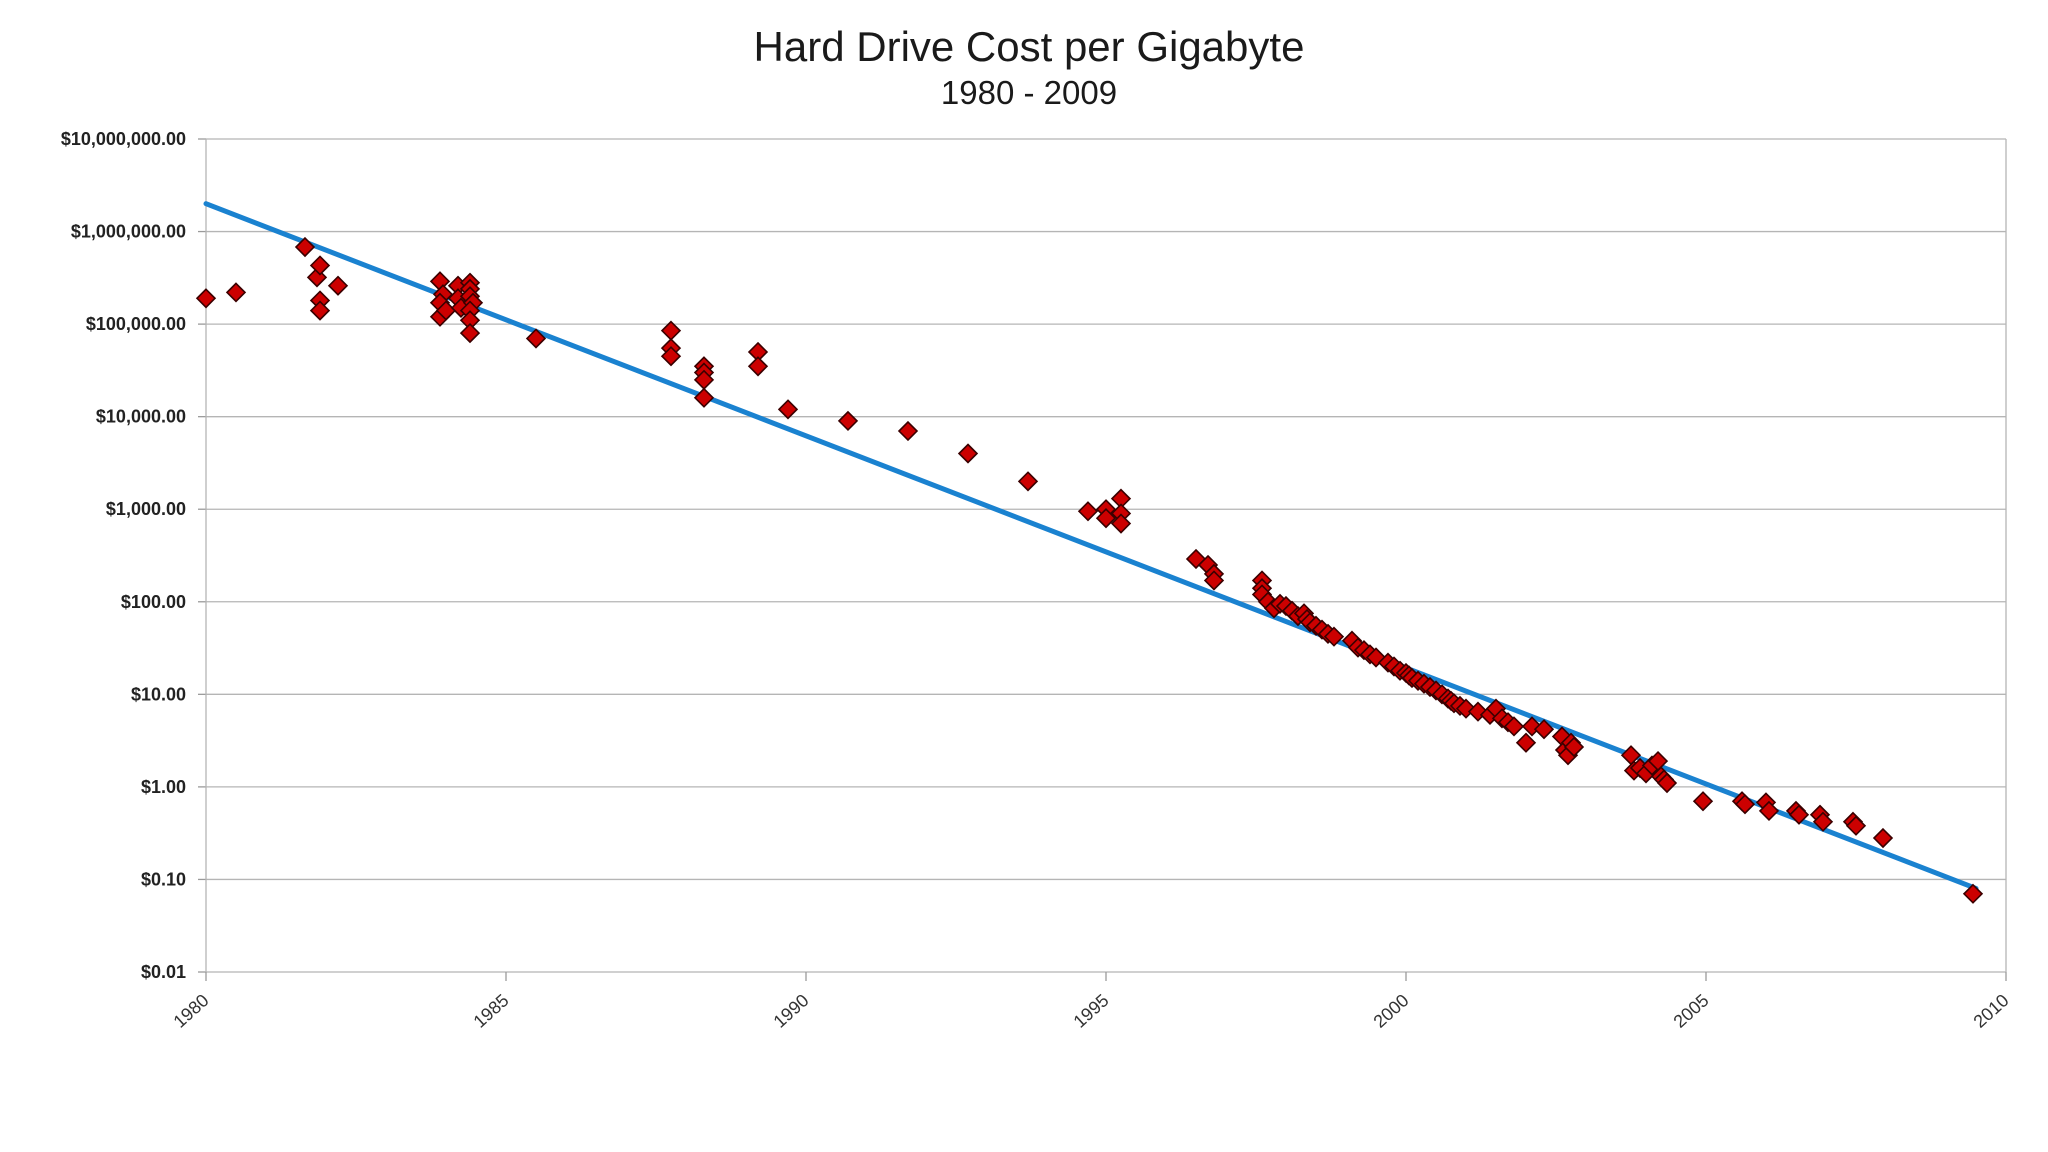  What do you see at coordinates (128, 232) in the screenshot?
I see `y-tick-label: $1,000,000.00` at bounding box center [128, 232].